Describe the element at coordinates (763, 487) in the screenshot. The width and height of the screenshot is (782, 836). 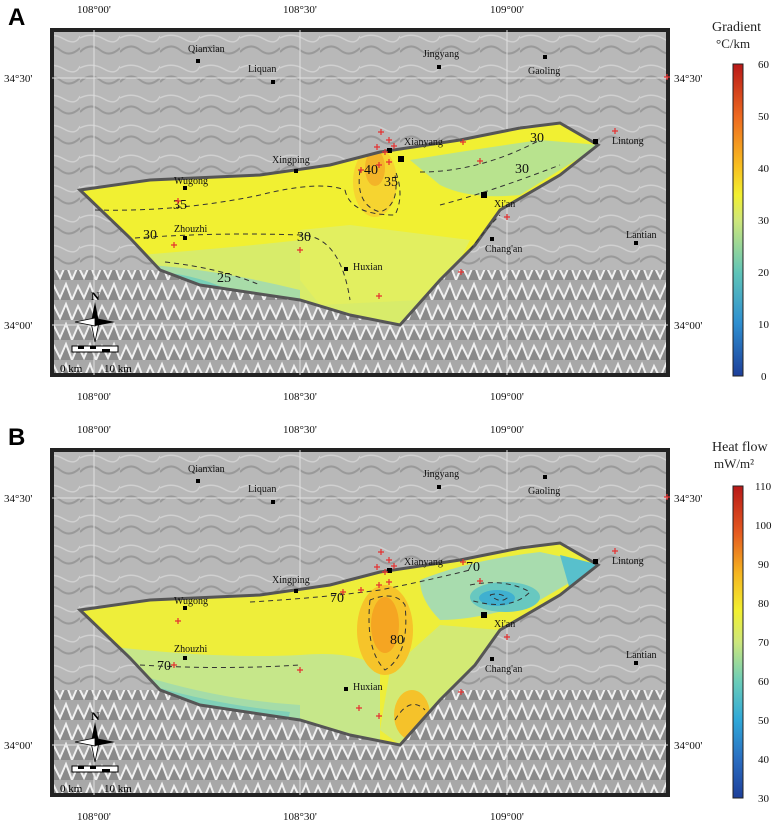
I see `colorbar-tick: 110` at that location.